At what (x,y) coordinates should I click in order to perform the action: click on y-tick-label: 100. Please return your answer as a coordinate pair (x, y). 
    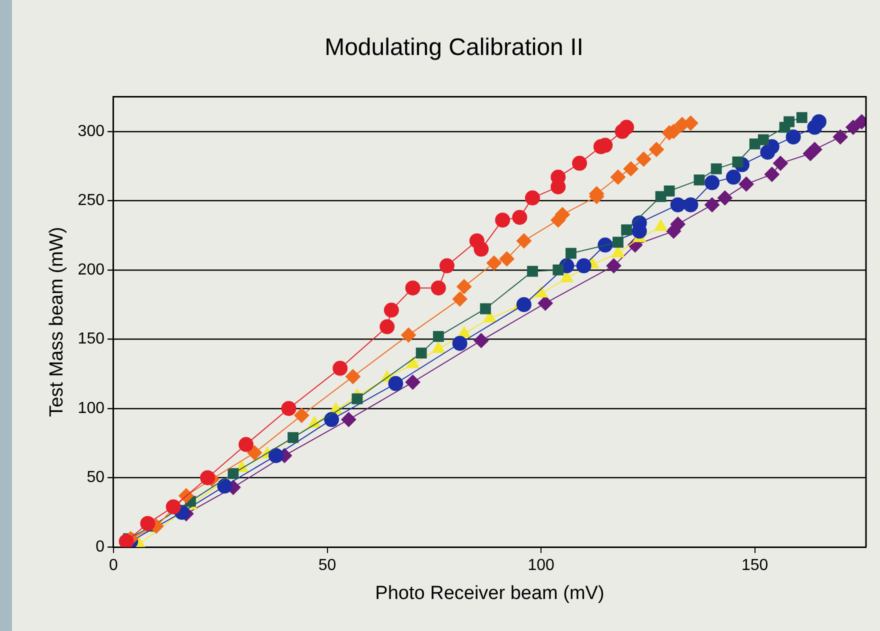
    Looking at the image, I should click on (91, 408).